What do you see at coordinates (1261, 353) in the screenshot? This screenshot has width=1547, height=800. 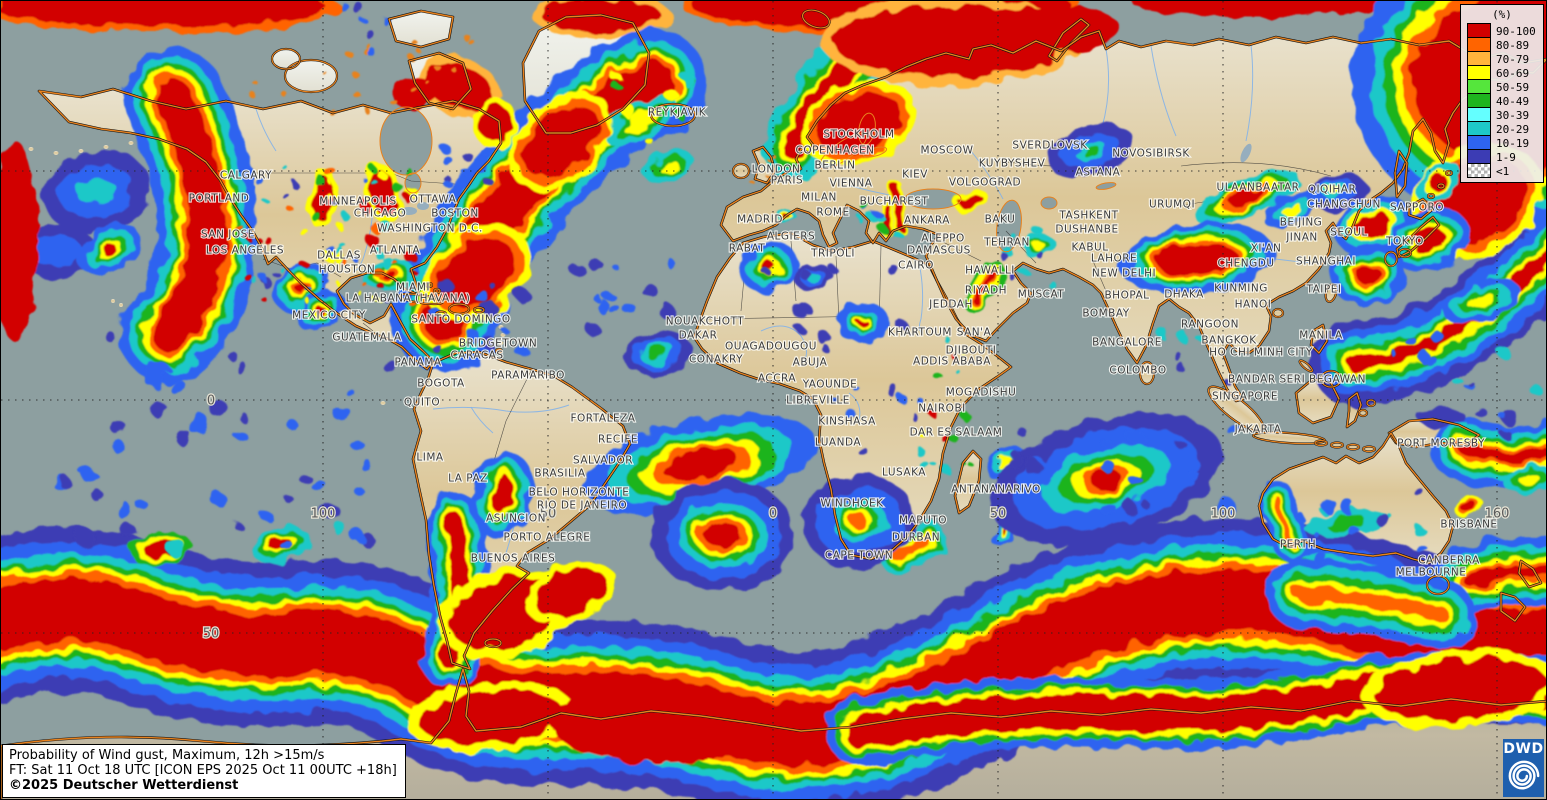 I see `city-label: HO CHI MINH CITY` at bounding box center [1261, 353].